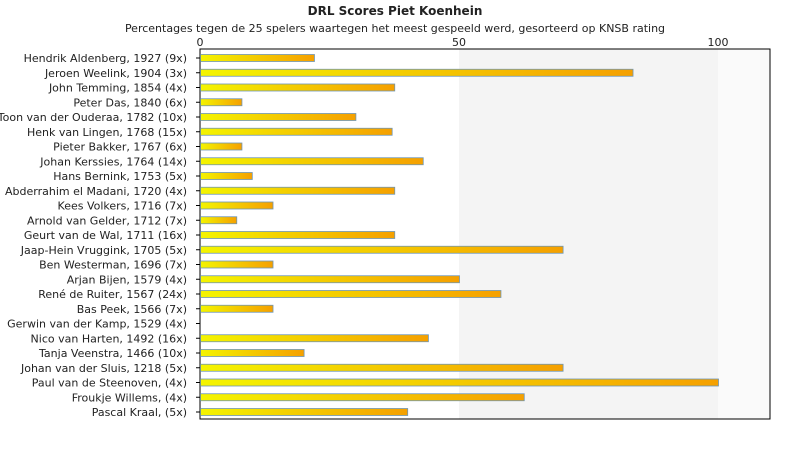  Describe the element at coordinates (132, 309) in the screenshot. I see `category-label: Bas Peek, 1566 (7x)` at that location.